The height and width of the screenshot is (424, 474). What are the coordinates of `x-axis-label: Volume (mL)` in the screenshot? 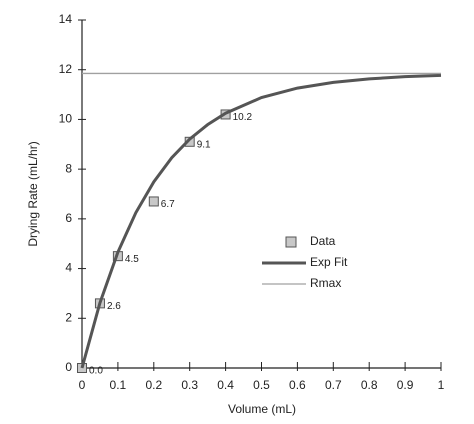 It's located at (262, 409).